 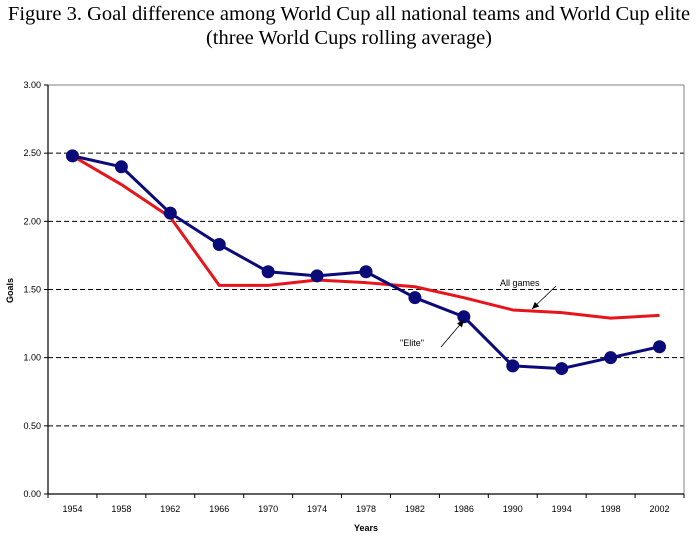 I want to click on y-tick-label: 1.00, so click(x=32, y=358).